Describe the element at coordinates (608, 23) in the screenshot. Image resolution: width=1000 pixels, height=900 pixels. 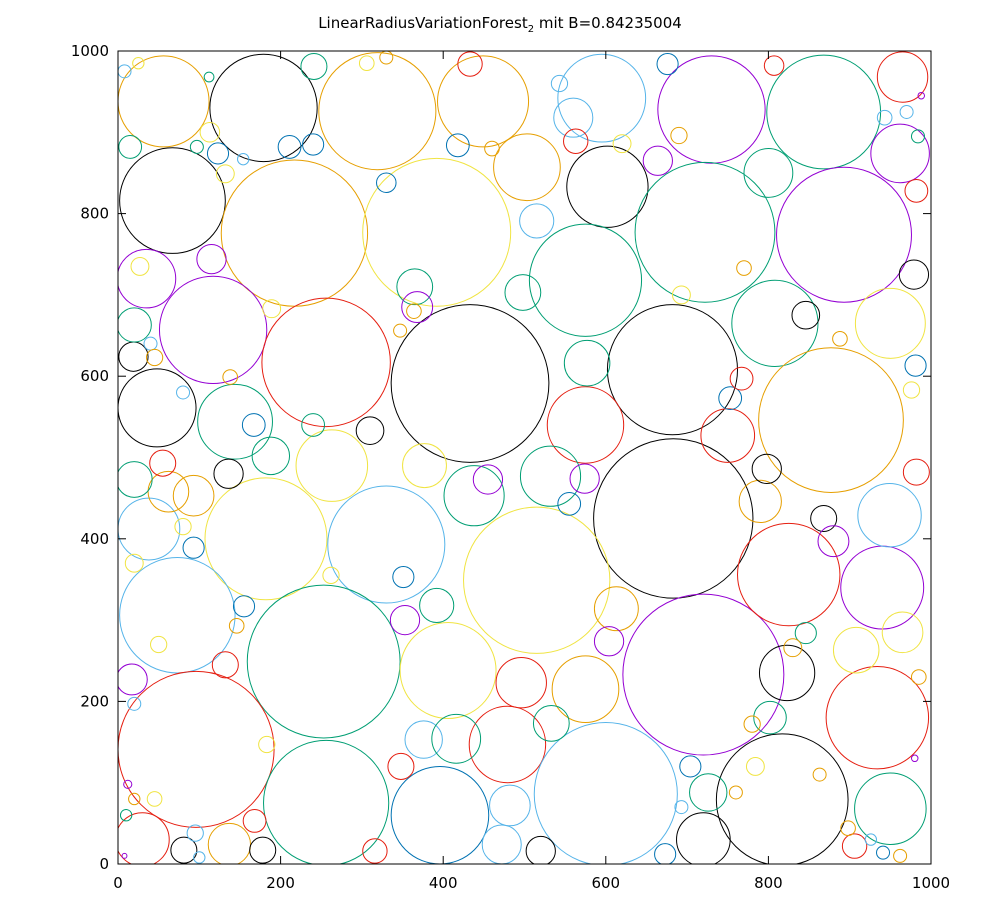
I see `title-rest: mit B=0.84235004` at that location.